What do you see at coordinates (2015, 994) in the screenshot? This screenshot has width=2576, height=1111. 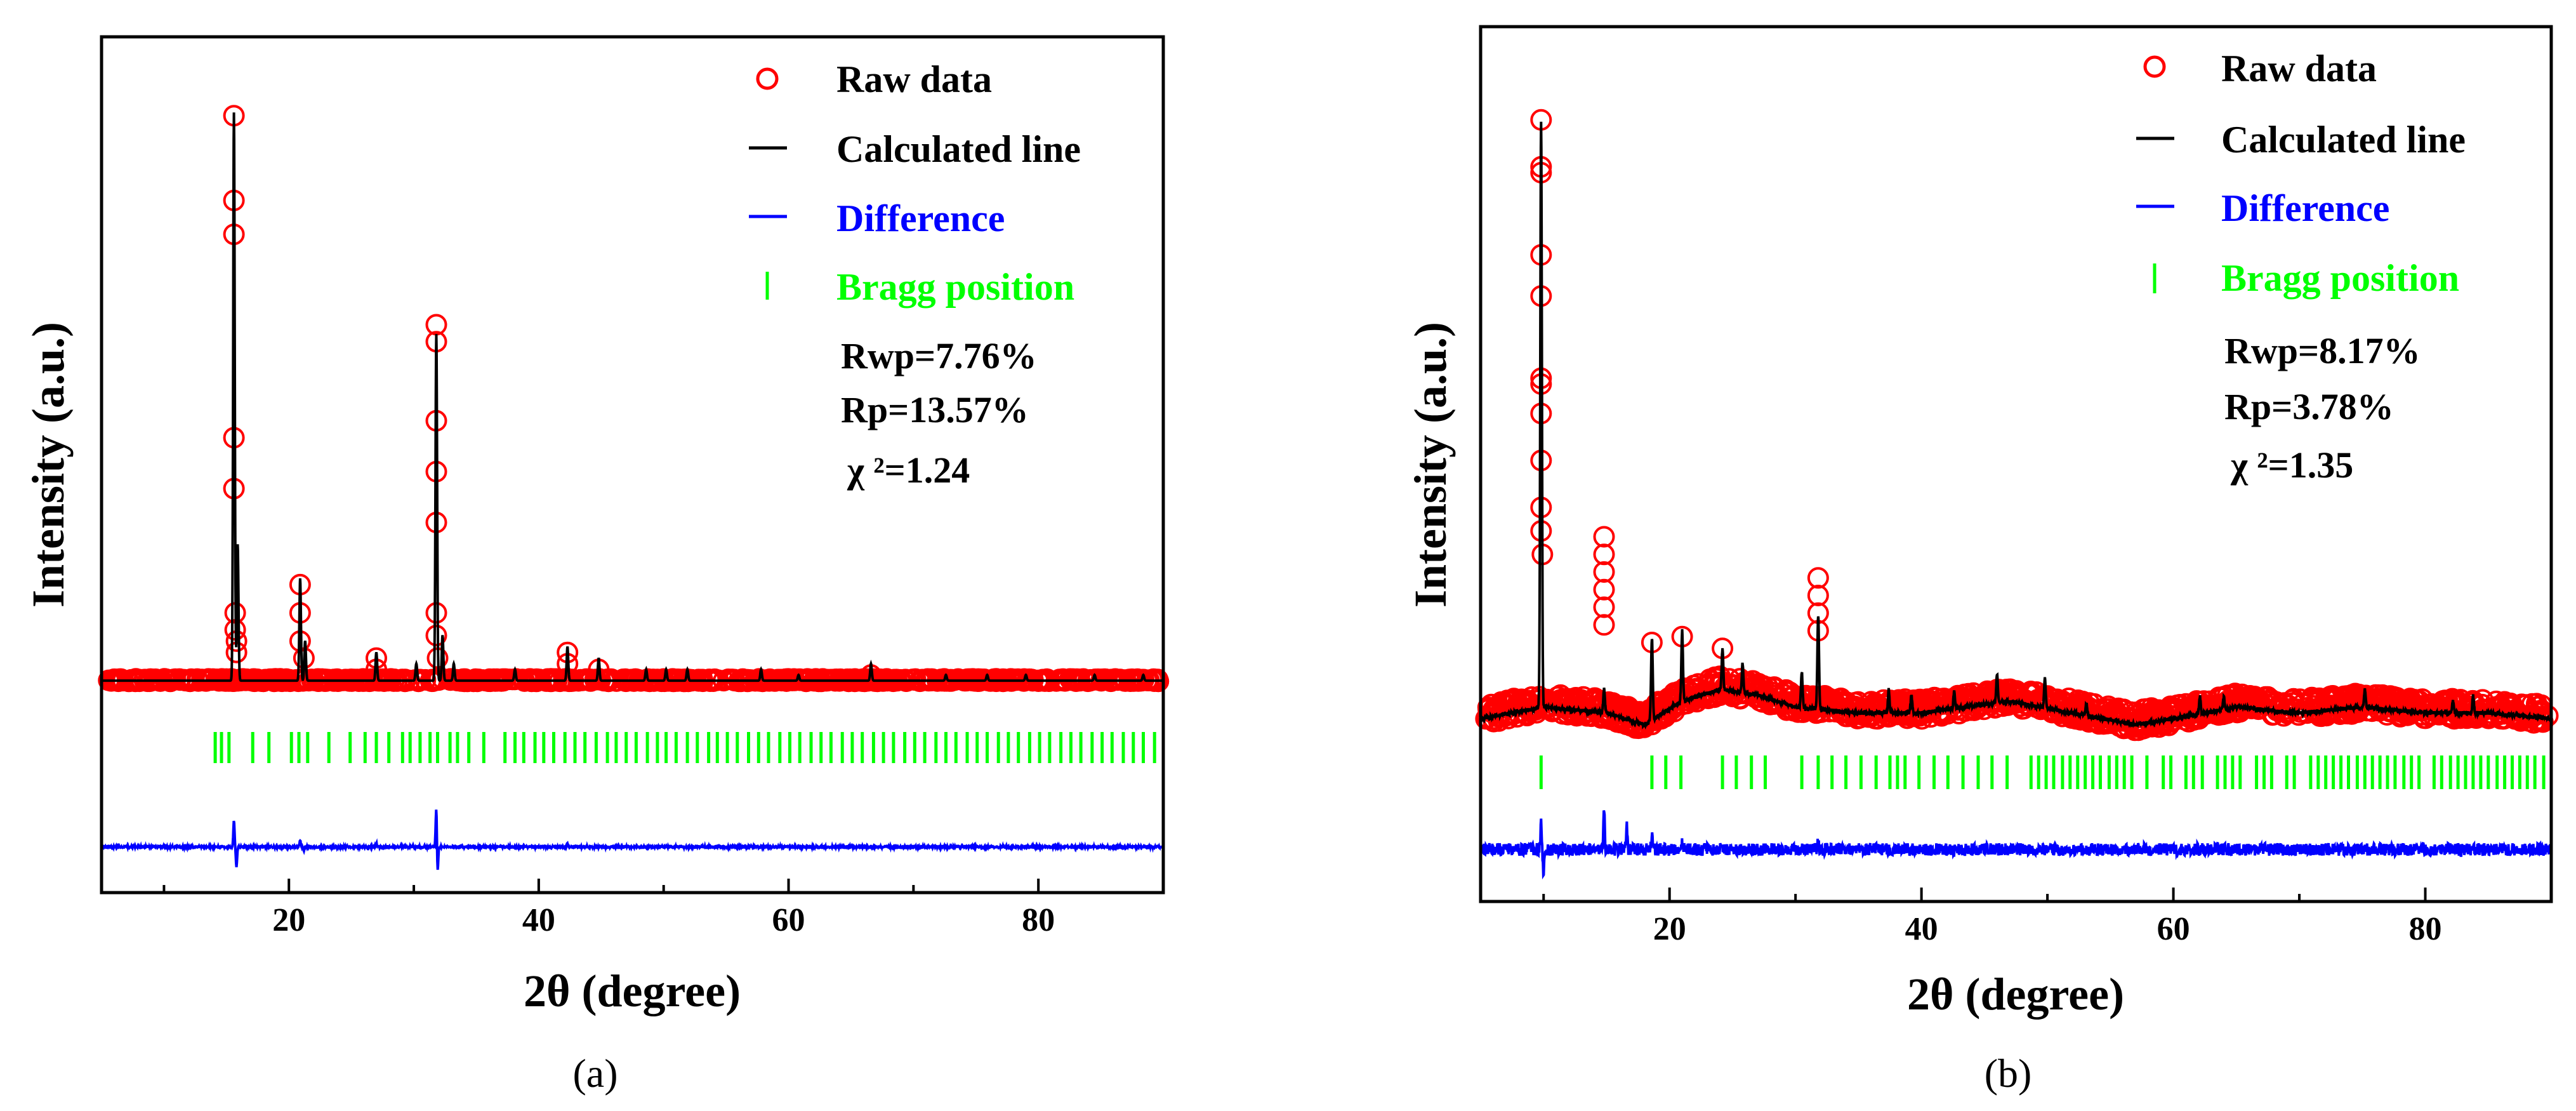 I see `x-axis-title-b: 2θ (degree)` at bounding box center [2015, 994].